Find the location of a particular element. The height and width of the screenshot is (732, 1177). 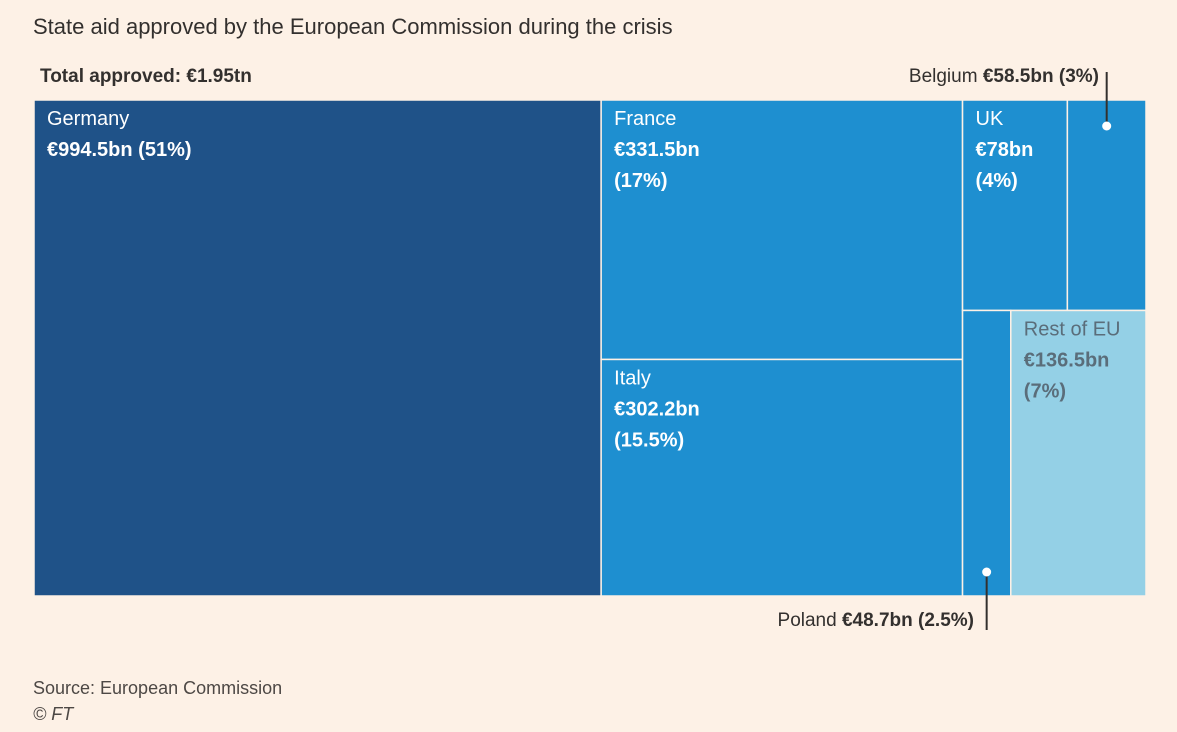

total-approved: Total approved: €1.95tn is located at coordinates (146, 77).